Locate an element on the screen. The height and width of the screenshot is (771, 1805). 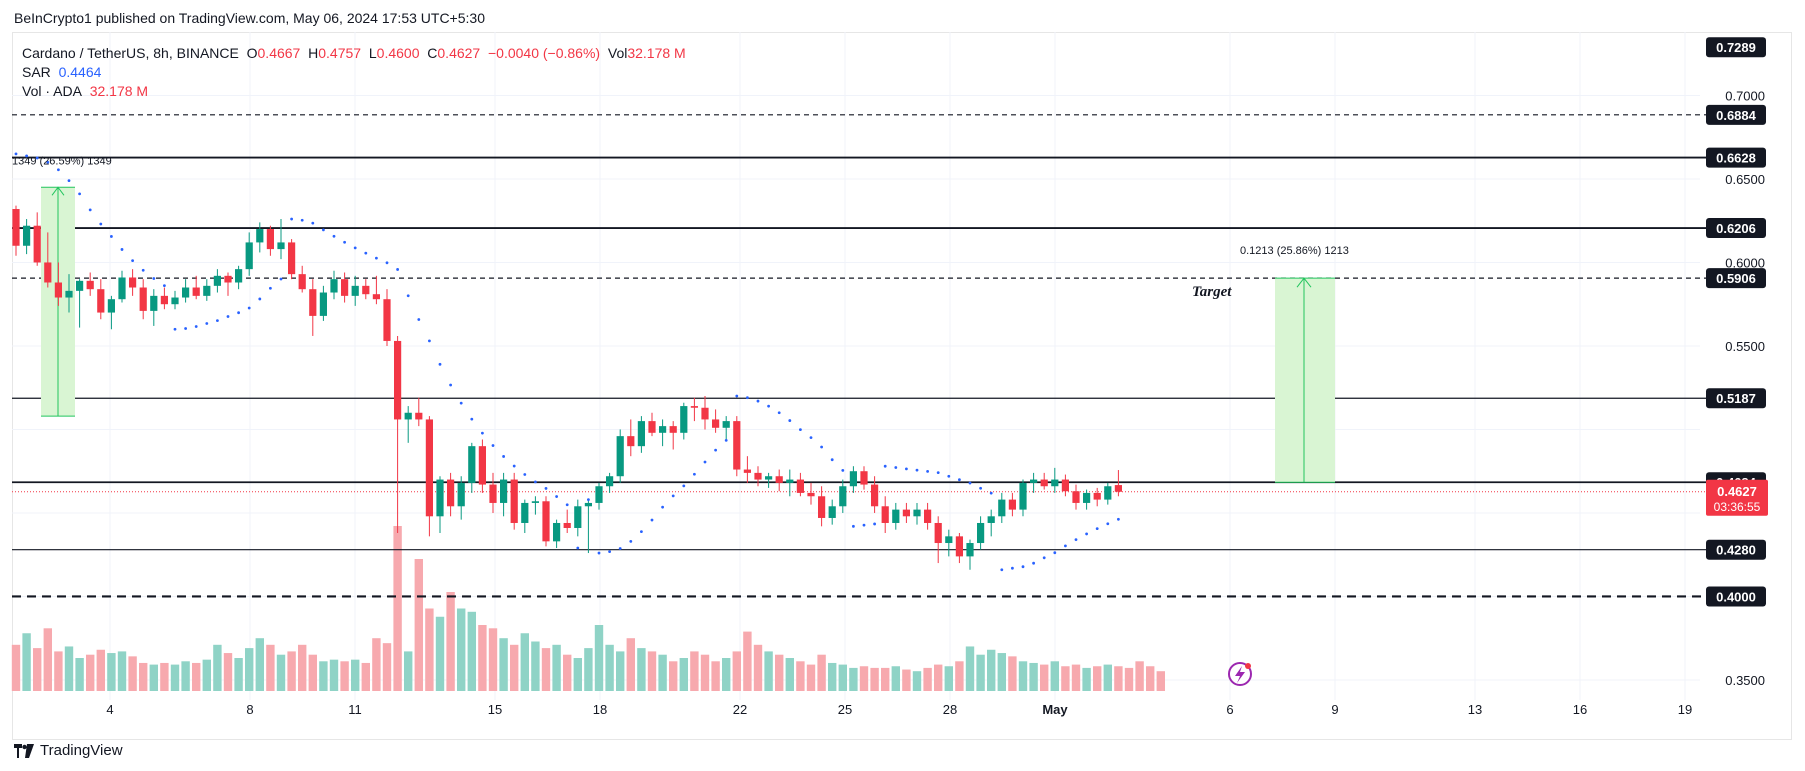
tradingview-brand: TradingView is located at coordinates (81, 750).